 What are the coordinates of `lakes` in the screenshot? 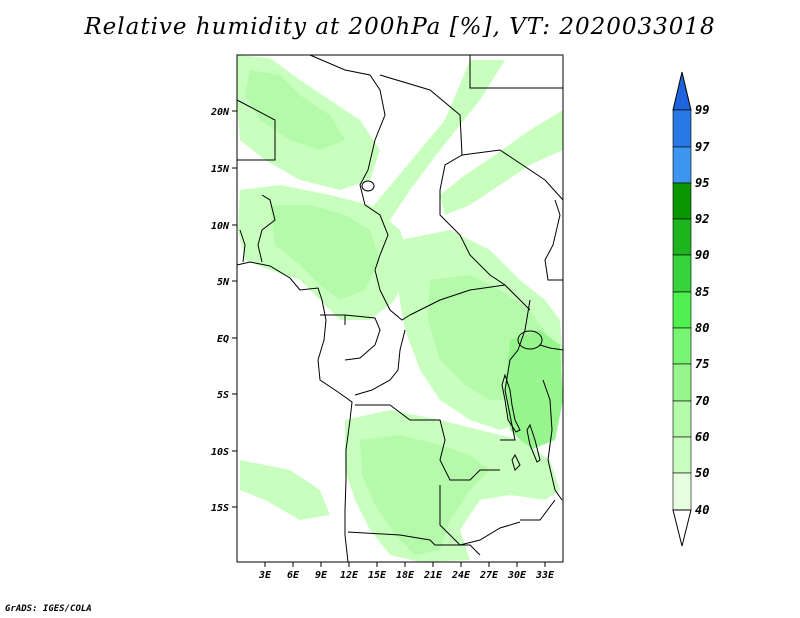 It's located at (452, 325).